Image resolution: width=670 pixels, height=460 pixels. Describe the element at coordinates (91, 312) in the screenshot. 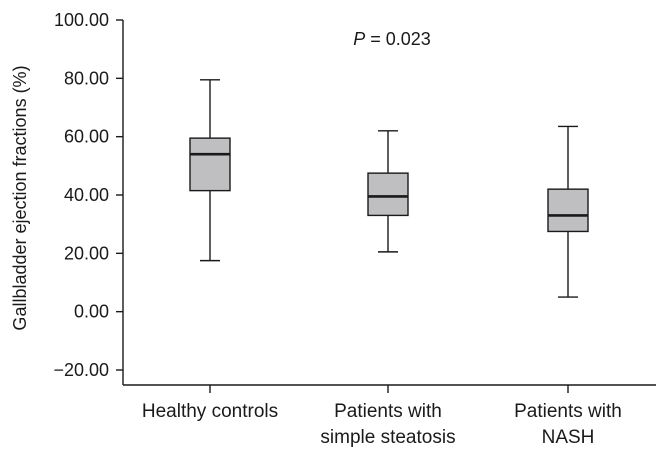

I see `y-tick-label: 0.00` at that location.